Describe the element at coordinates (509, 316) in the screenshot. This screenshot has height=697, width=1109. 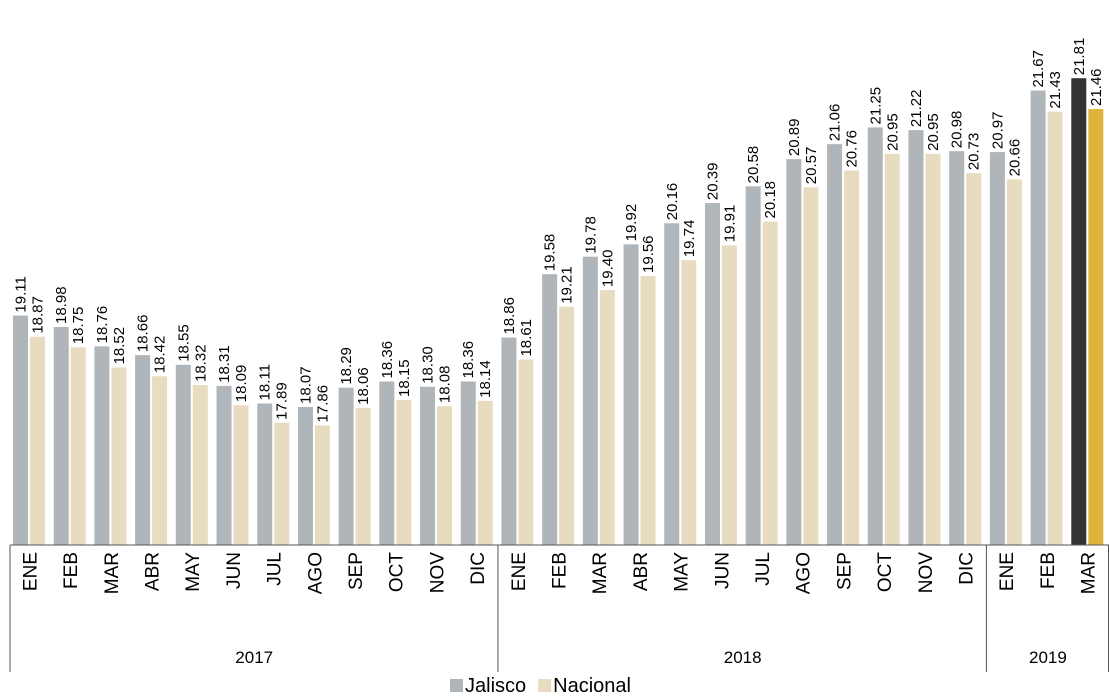
I see `value-label: 18.86` at that location.